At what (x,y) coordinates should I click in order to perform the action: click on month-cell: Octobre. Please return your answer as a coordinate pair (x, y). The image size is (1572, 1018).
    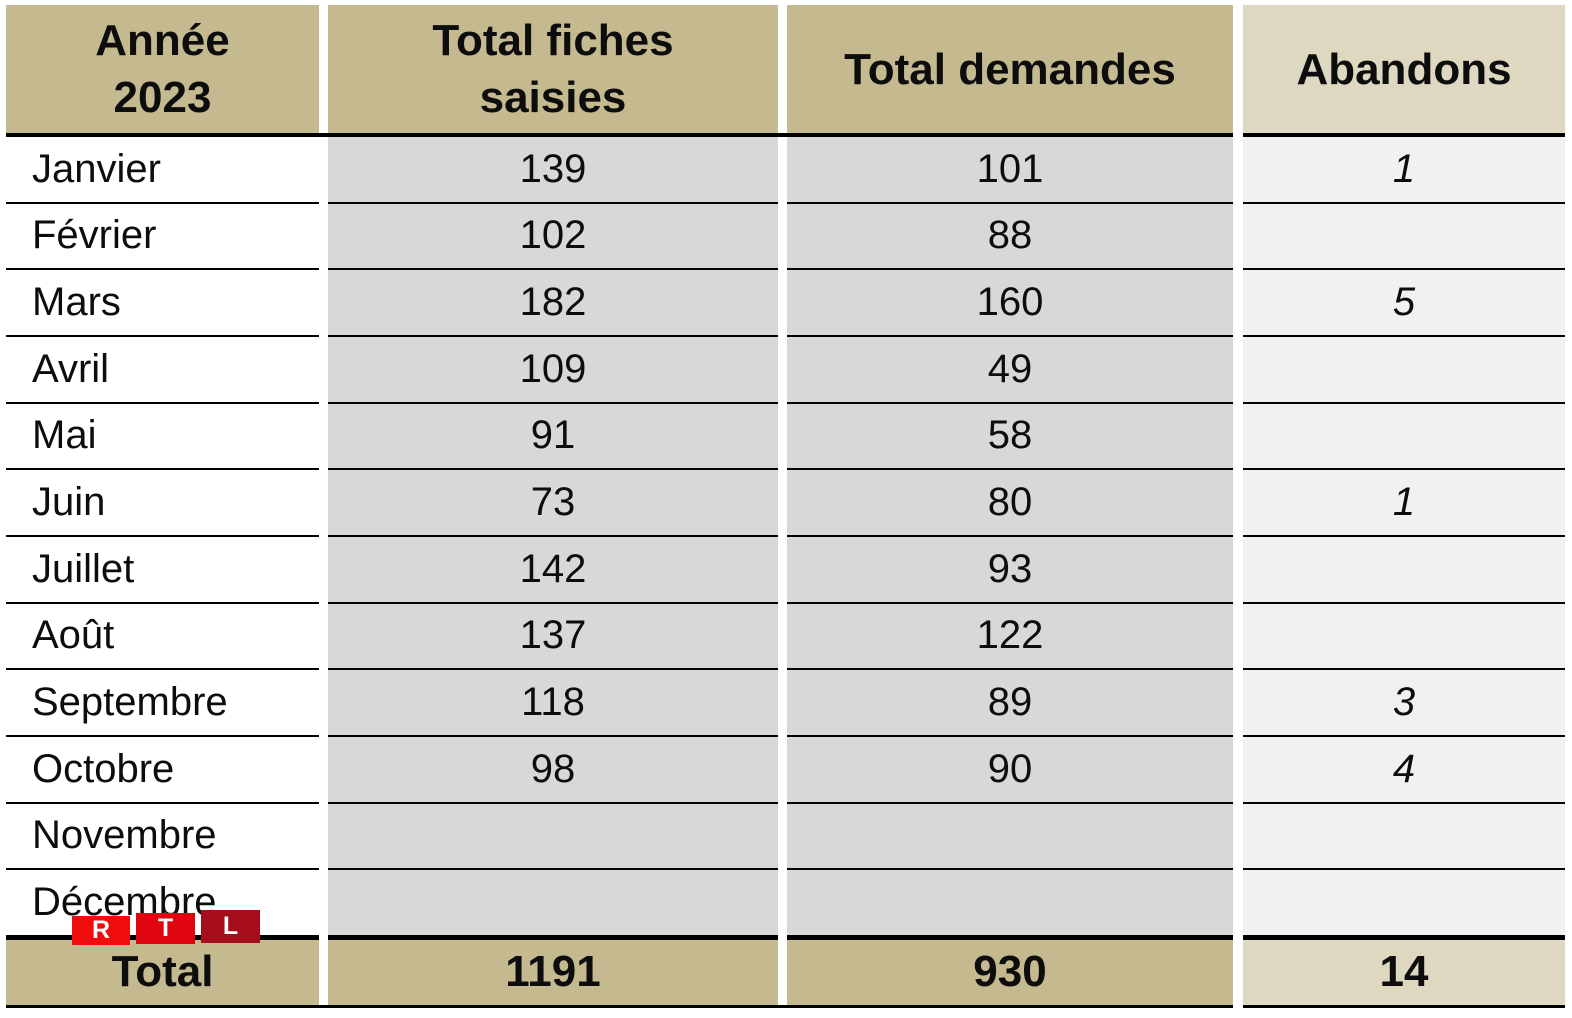
    Looking at the image, I should click on (162, 770).